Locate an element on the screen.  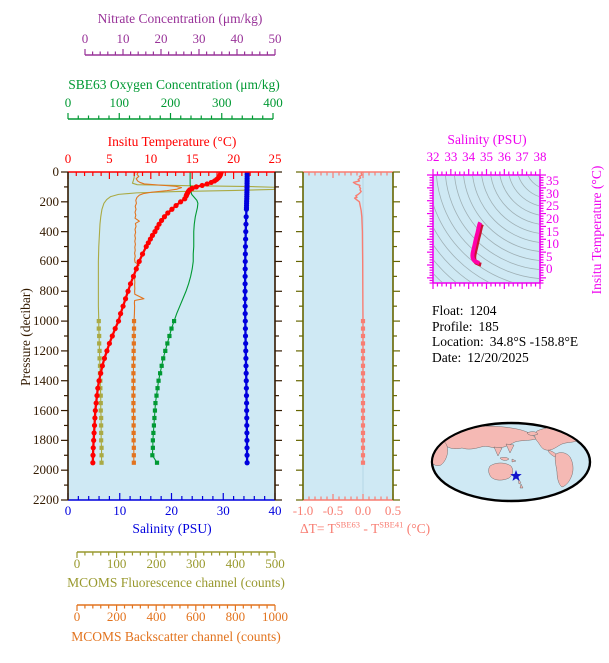
backscatter-axis-title: MCOMS Backscatter channel (counts) is located at coordinates (176, 636).